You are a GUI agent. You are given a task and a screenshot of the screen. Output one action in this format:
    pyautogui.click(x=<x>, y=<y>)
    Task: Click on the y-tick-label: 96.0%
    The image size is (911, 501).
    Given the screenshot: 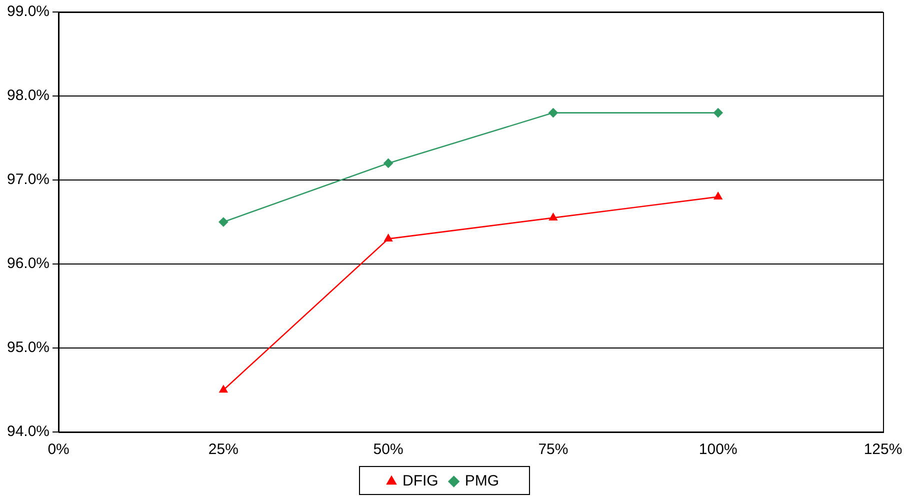 What is the action you would take?
    pyautogui.click(x=28, y=263)
    